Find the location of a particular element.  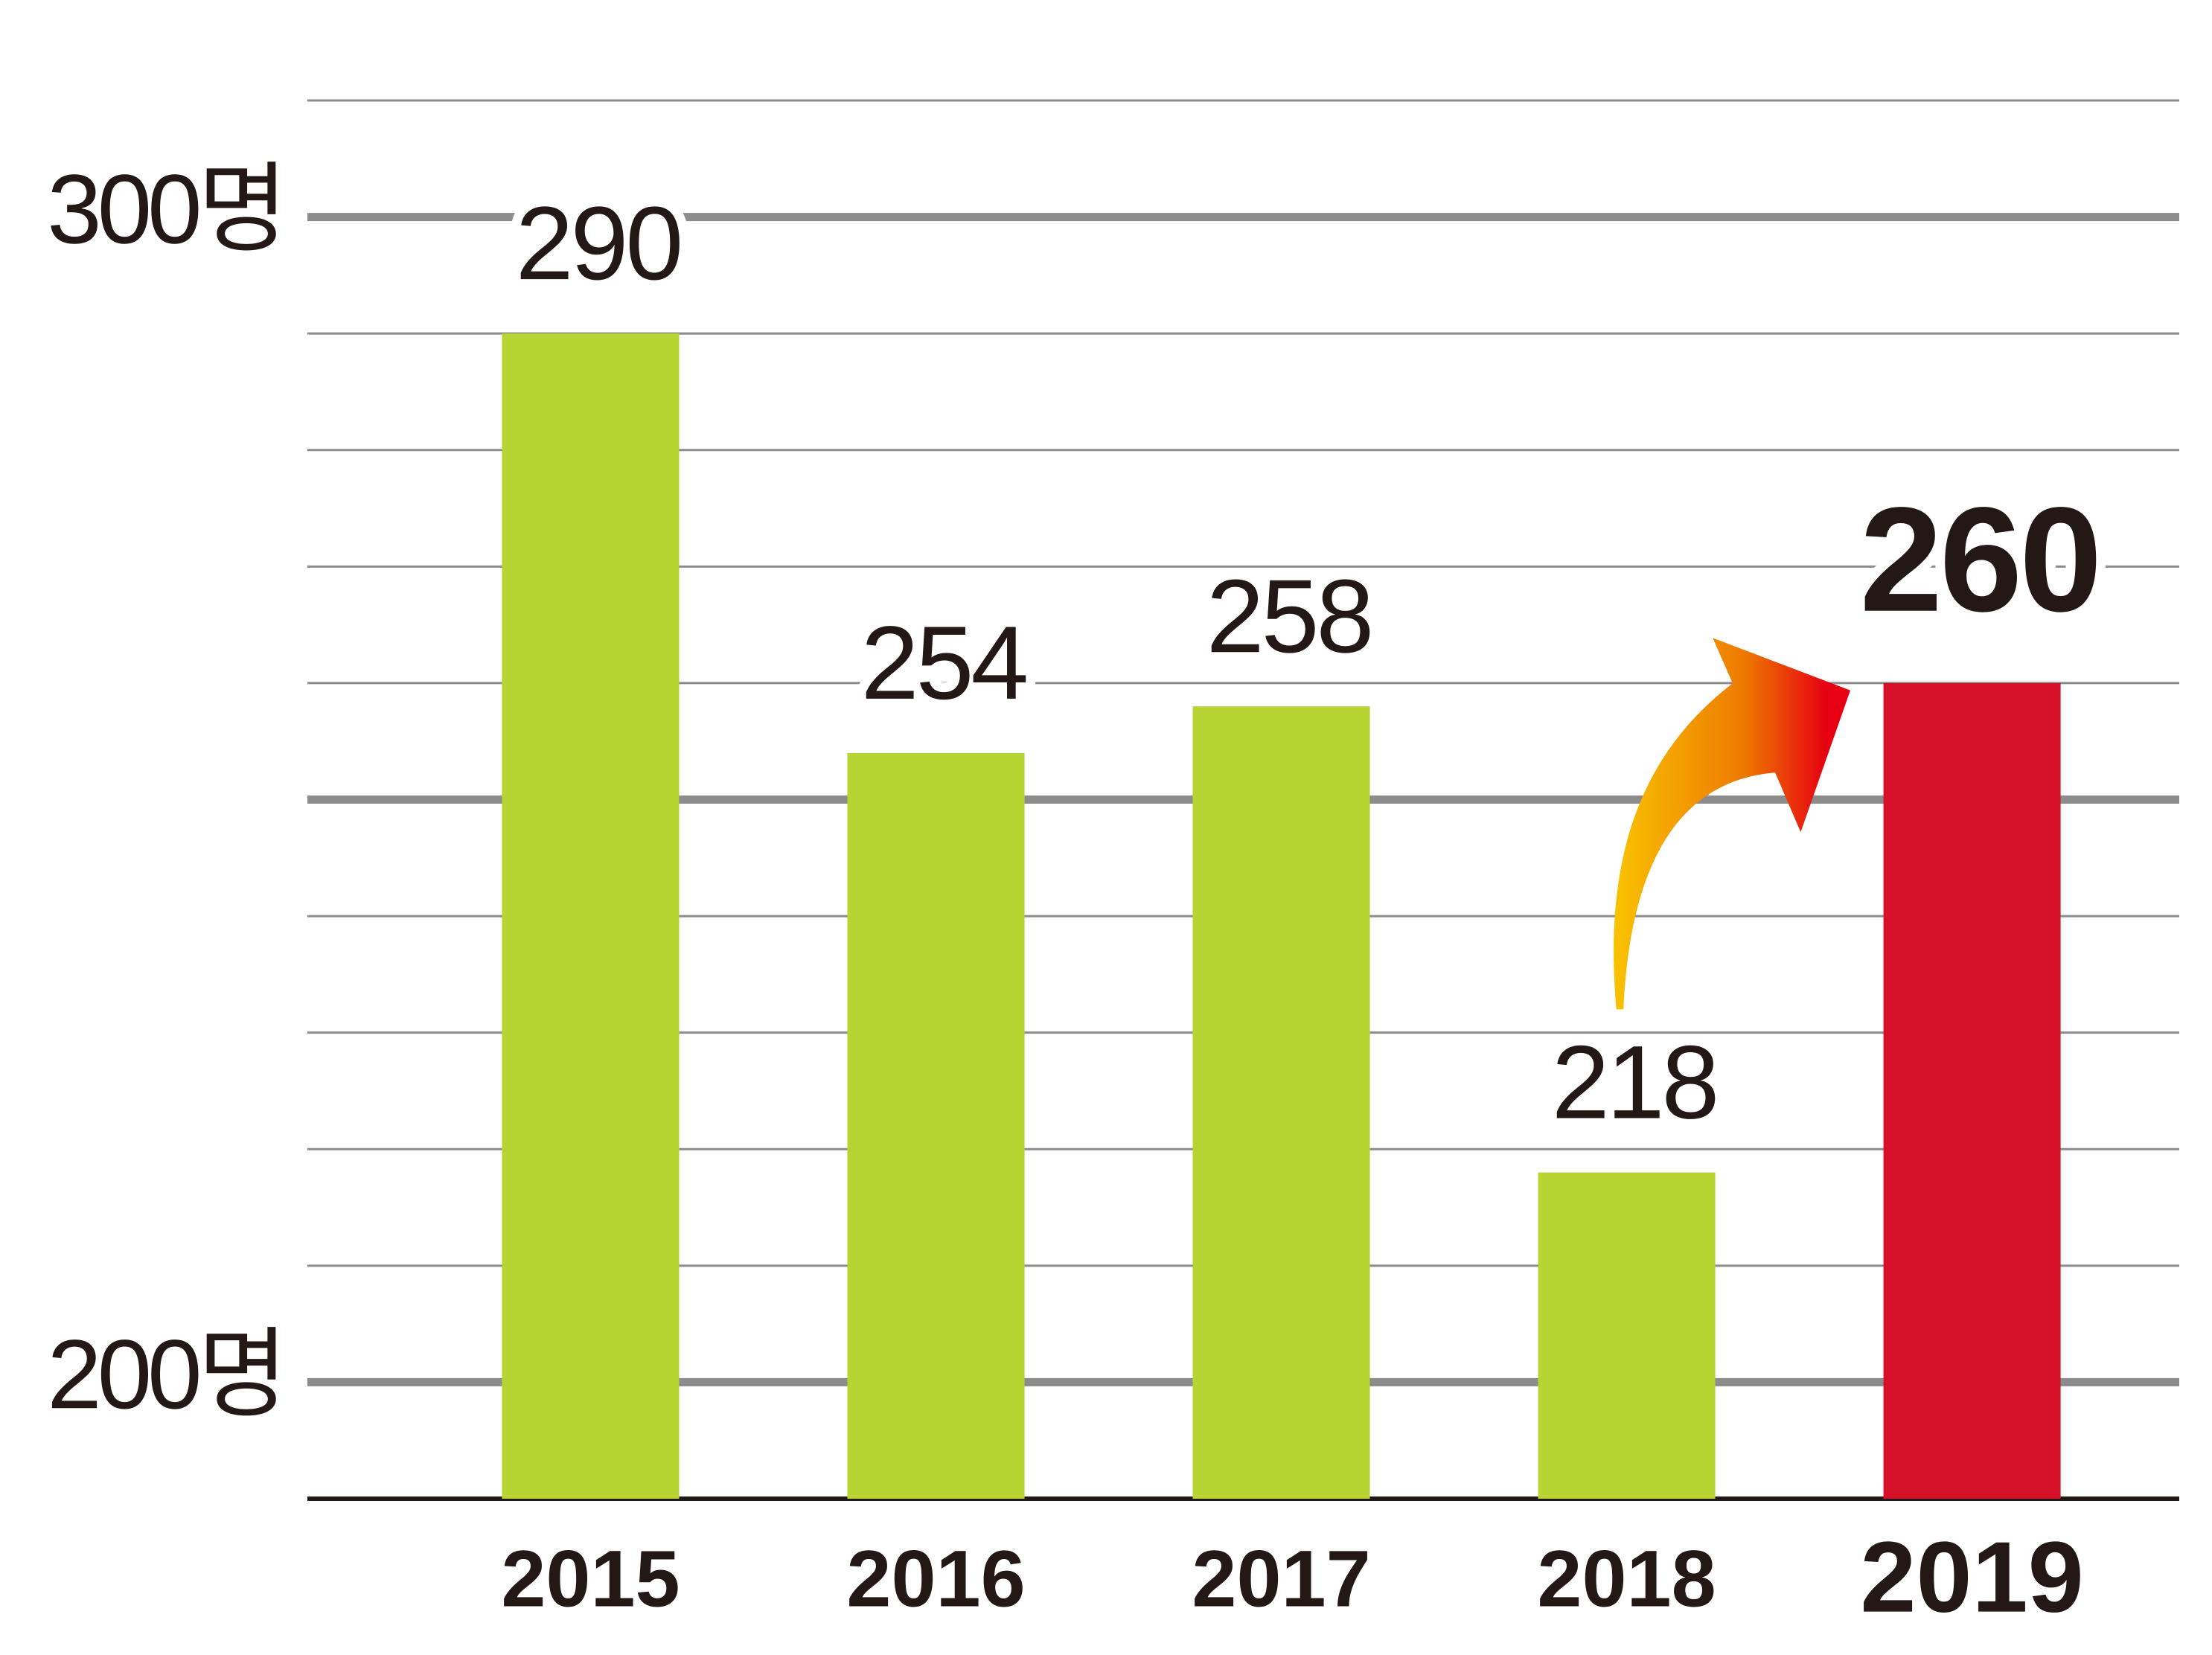

y-tick-label: 200명 is located at coordinates (166, 1374).